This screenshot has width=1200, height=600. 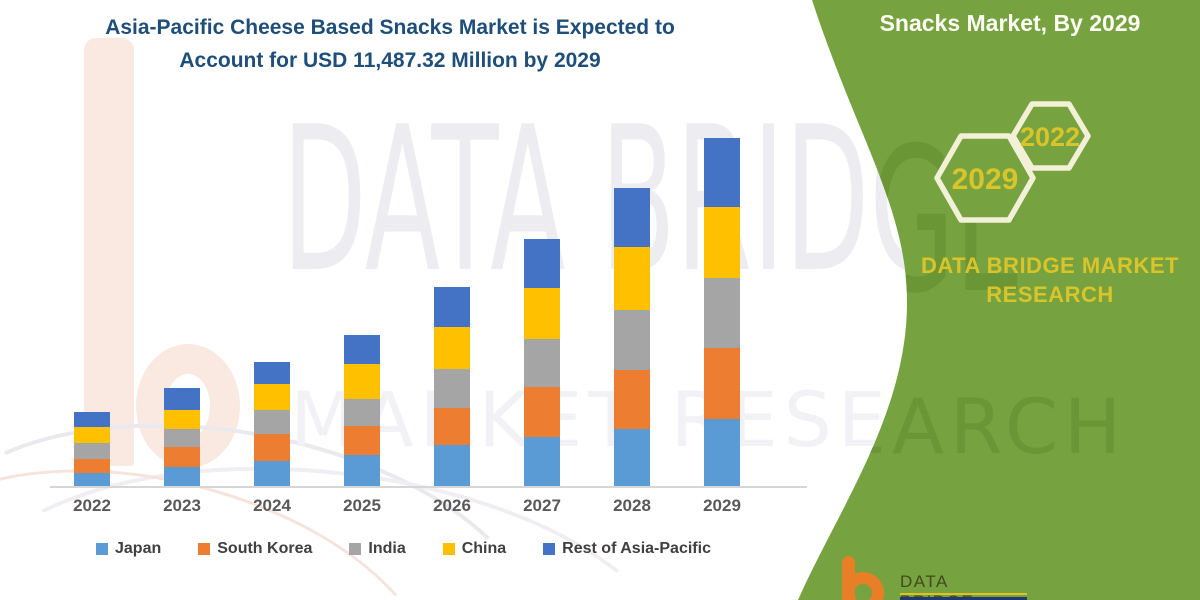 I want to click on x-axis-label-2024: 2024, so click(x=272, y=505).